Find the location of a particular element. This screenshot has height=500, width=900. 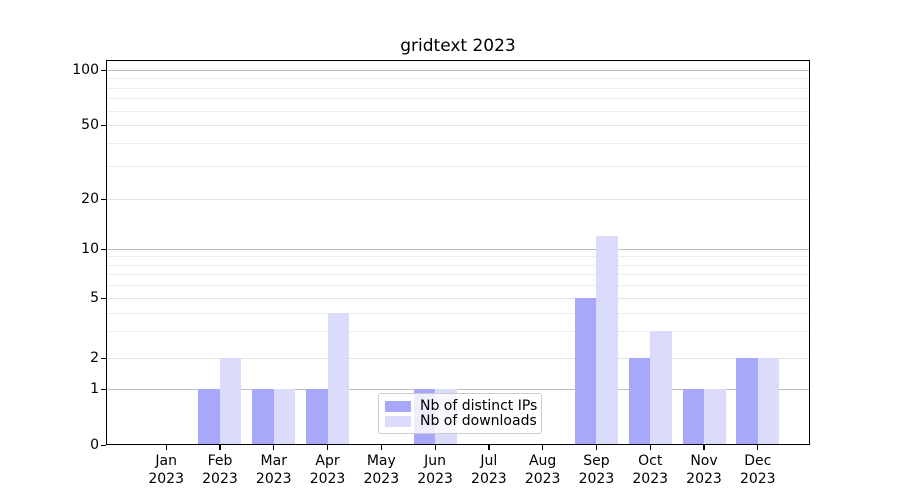

x-tick-label: Jan 2023 is located at coordinates (166, 470).